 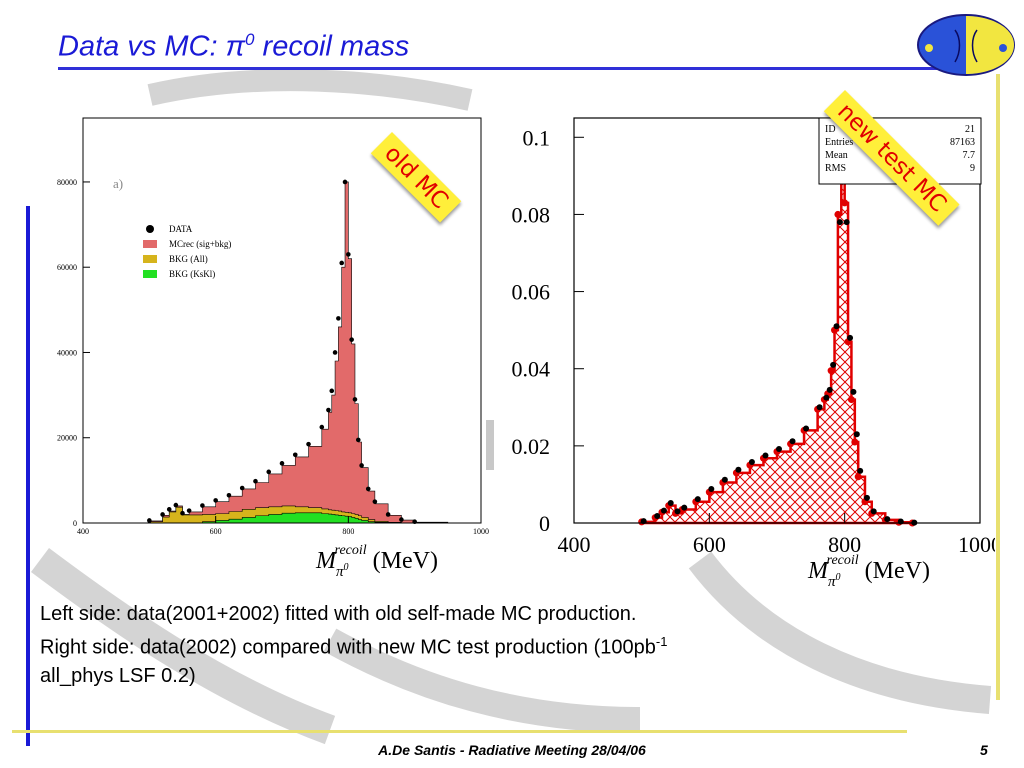 What do you see at coordinates (777, 333) in the screenshot?
I see `series-mc` at bounding box center [777, 333].